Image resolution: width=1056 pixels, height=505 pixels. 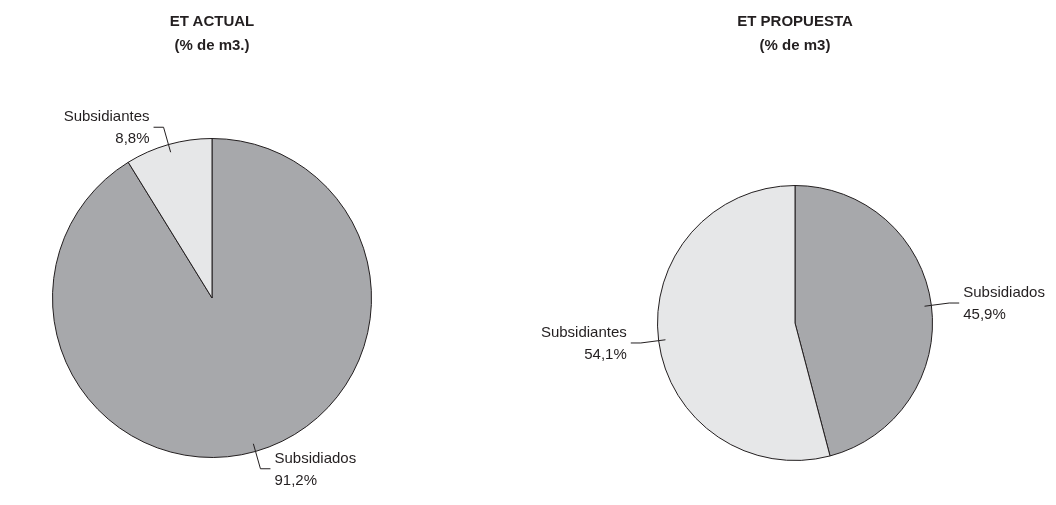 What do you see at coordinates (605, 354) in the screenshot?
I see `data-label: 54,1%` at bounding box center [605, 354].